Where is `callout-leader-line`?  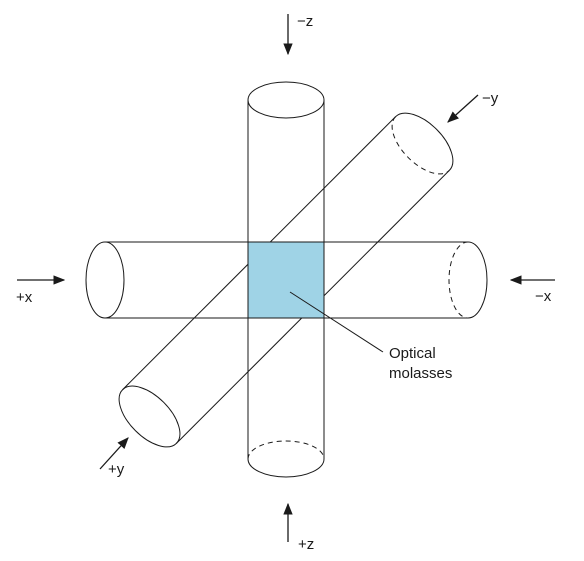 callout-leader-line is located at coordinates (336, 322).